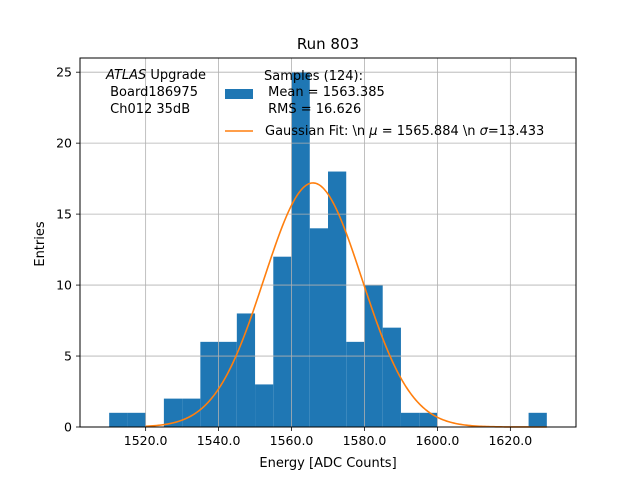  What do you see at coordinates (317, 131) in the screenshot?
I see `legend-fit-prefix: Gaussian Fit: \n` at bounding box center [317, 131].